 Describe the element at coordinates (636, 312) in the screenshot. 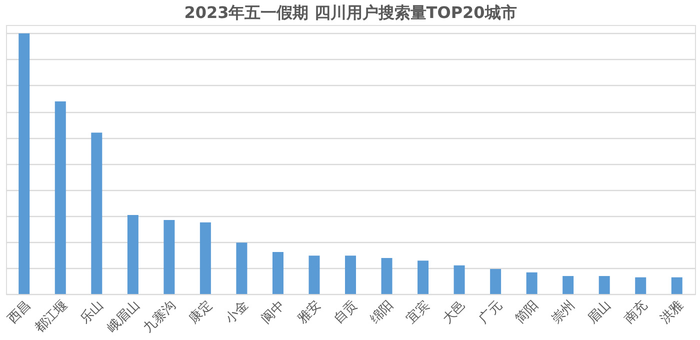

I see `x-tick-label: 南充` at that location.